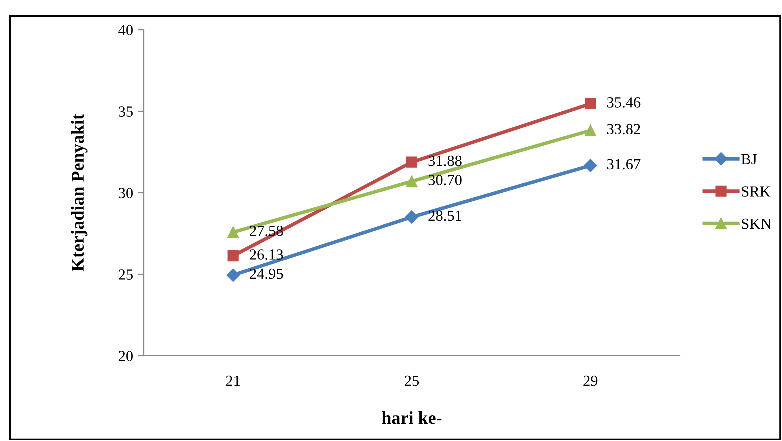 This screenshot has width=782, height=441. Describe the element at coordinates (267, 255) in the screenshot. I see `data-label: 26.13` at that location.